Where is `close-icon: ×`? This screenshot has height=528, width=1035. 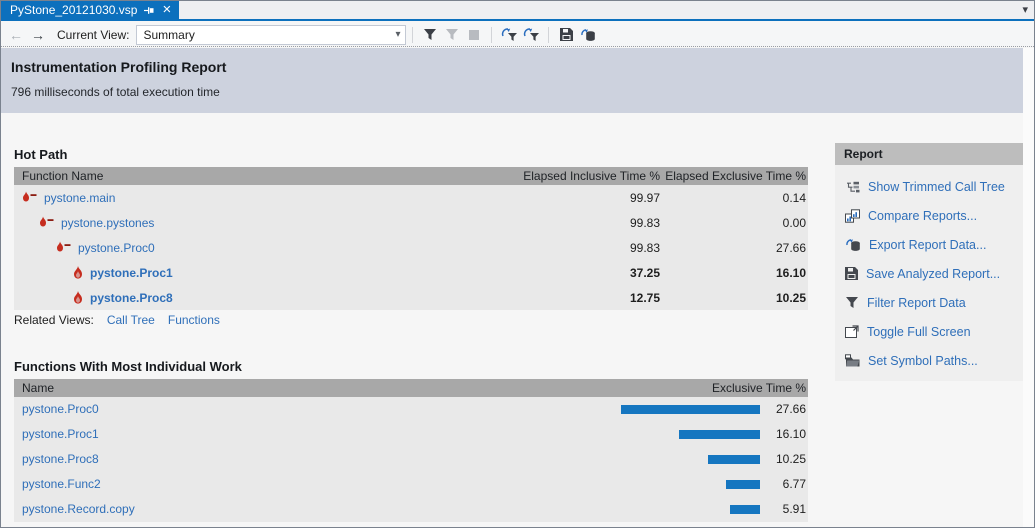 close-icon: × is located at coordinates (167, 9).